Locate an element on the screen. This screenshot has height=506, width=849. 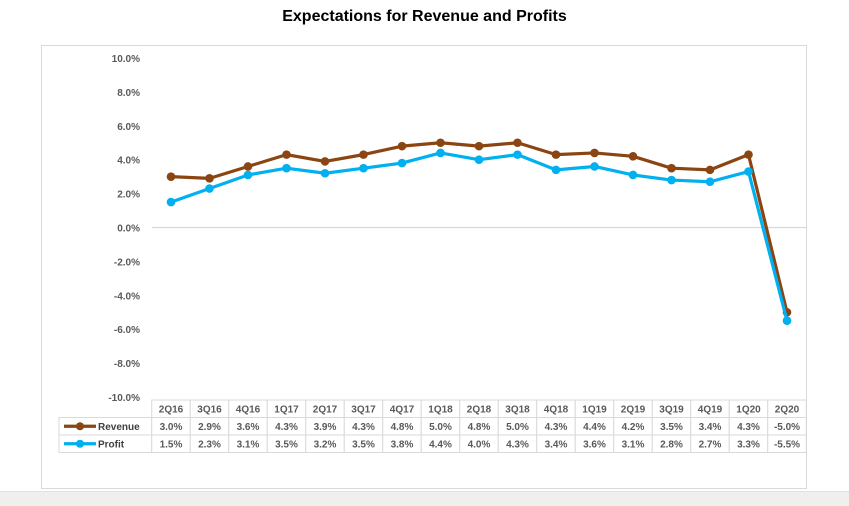
y-tick-label: 8.0% is located at coordinates (128, 93).